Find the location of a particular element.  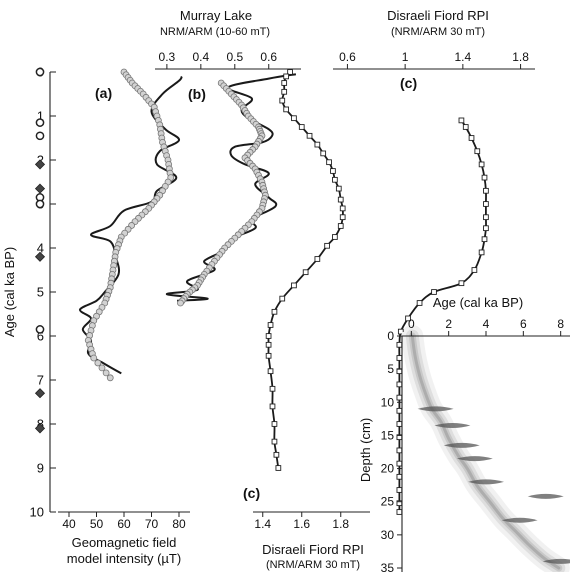

panel-a-tick-label: 50 is located at coordinates (97, 524).